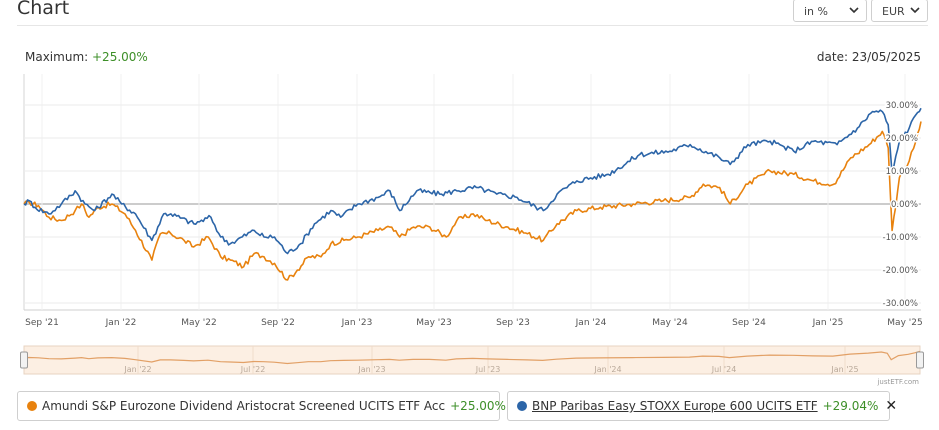  What do you see at coordinates (253, 369) in the screenshot?
I see `navigator-tick-label: Jul '22` at bounding box center [253, 369].